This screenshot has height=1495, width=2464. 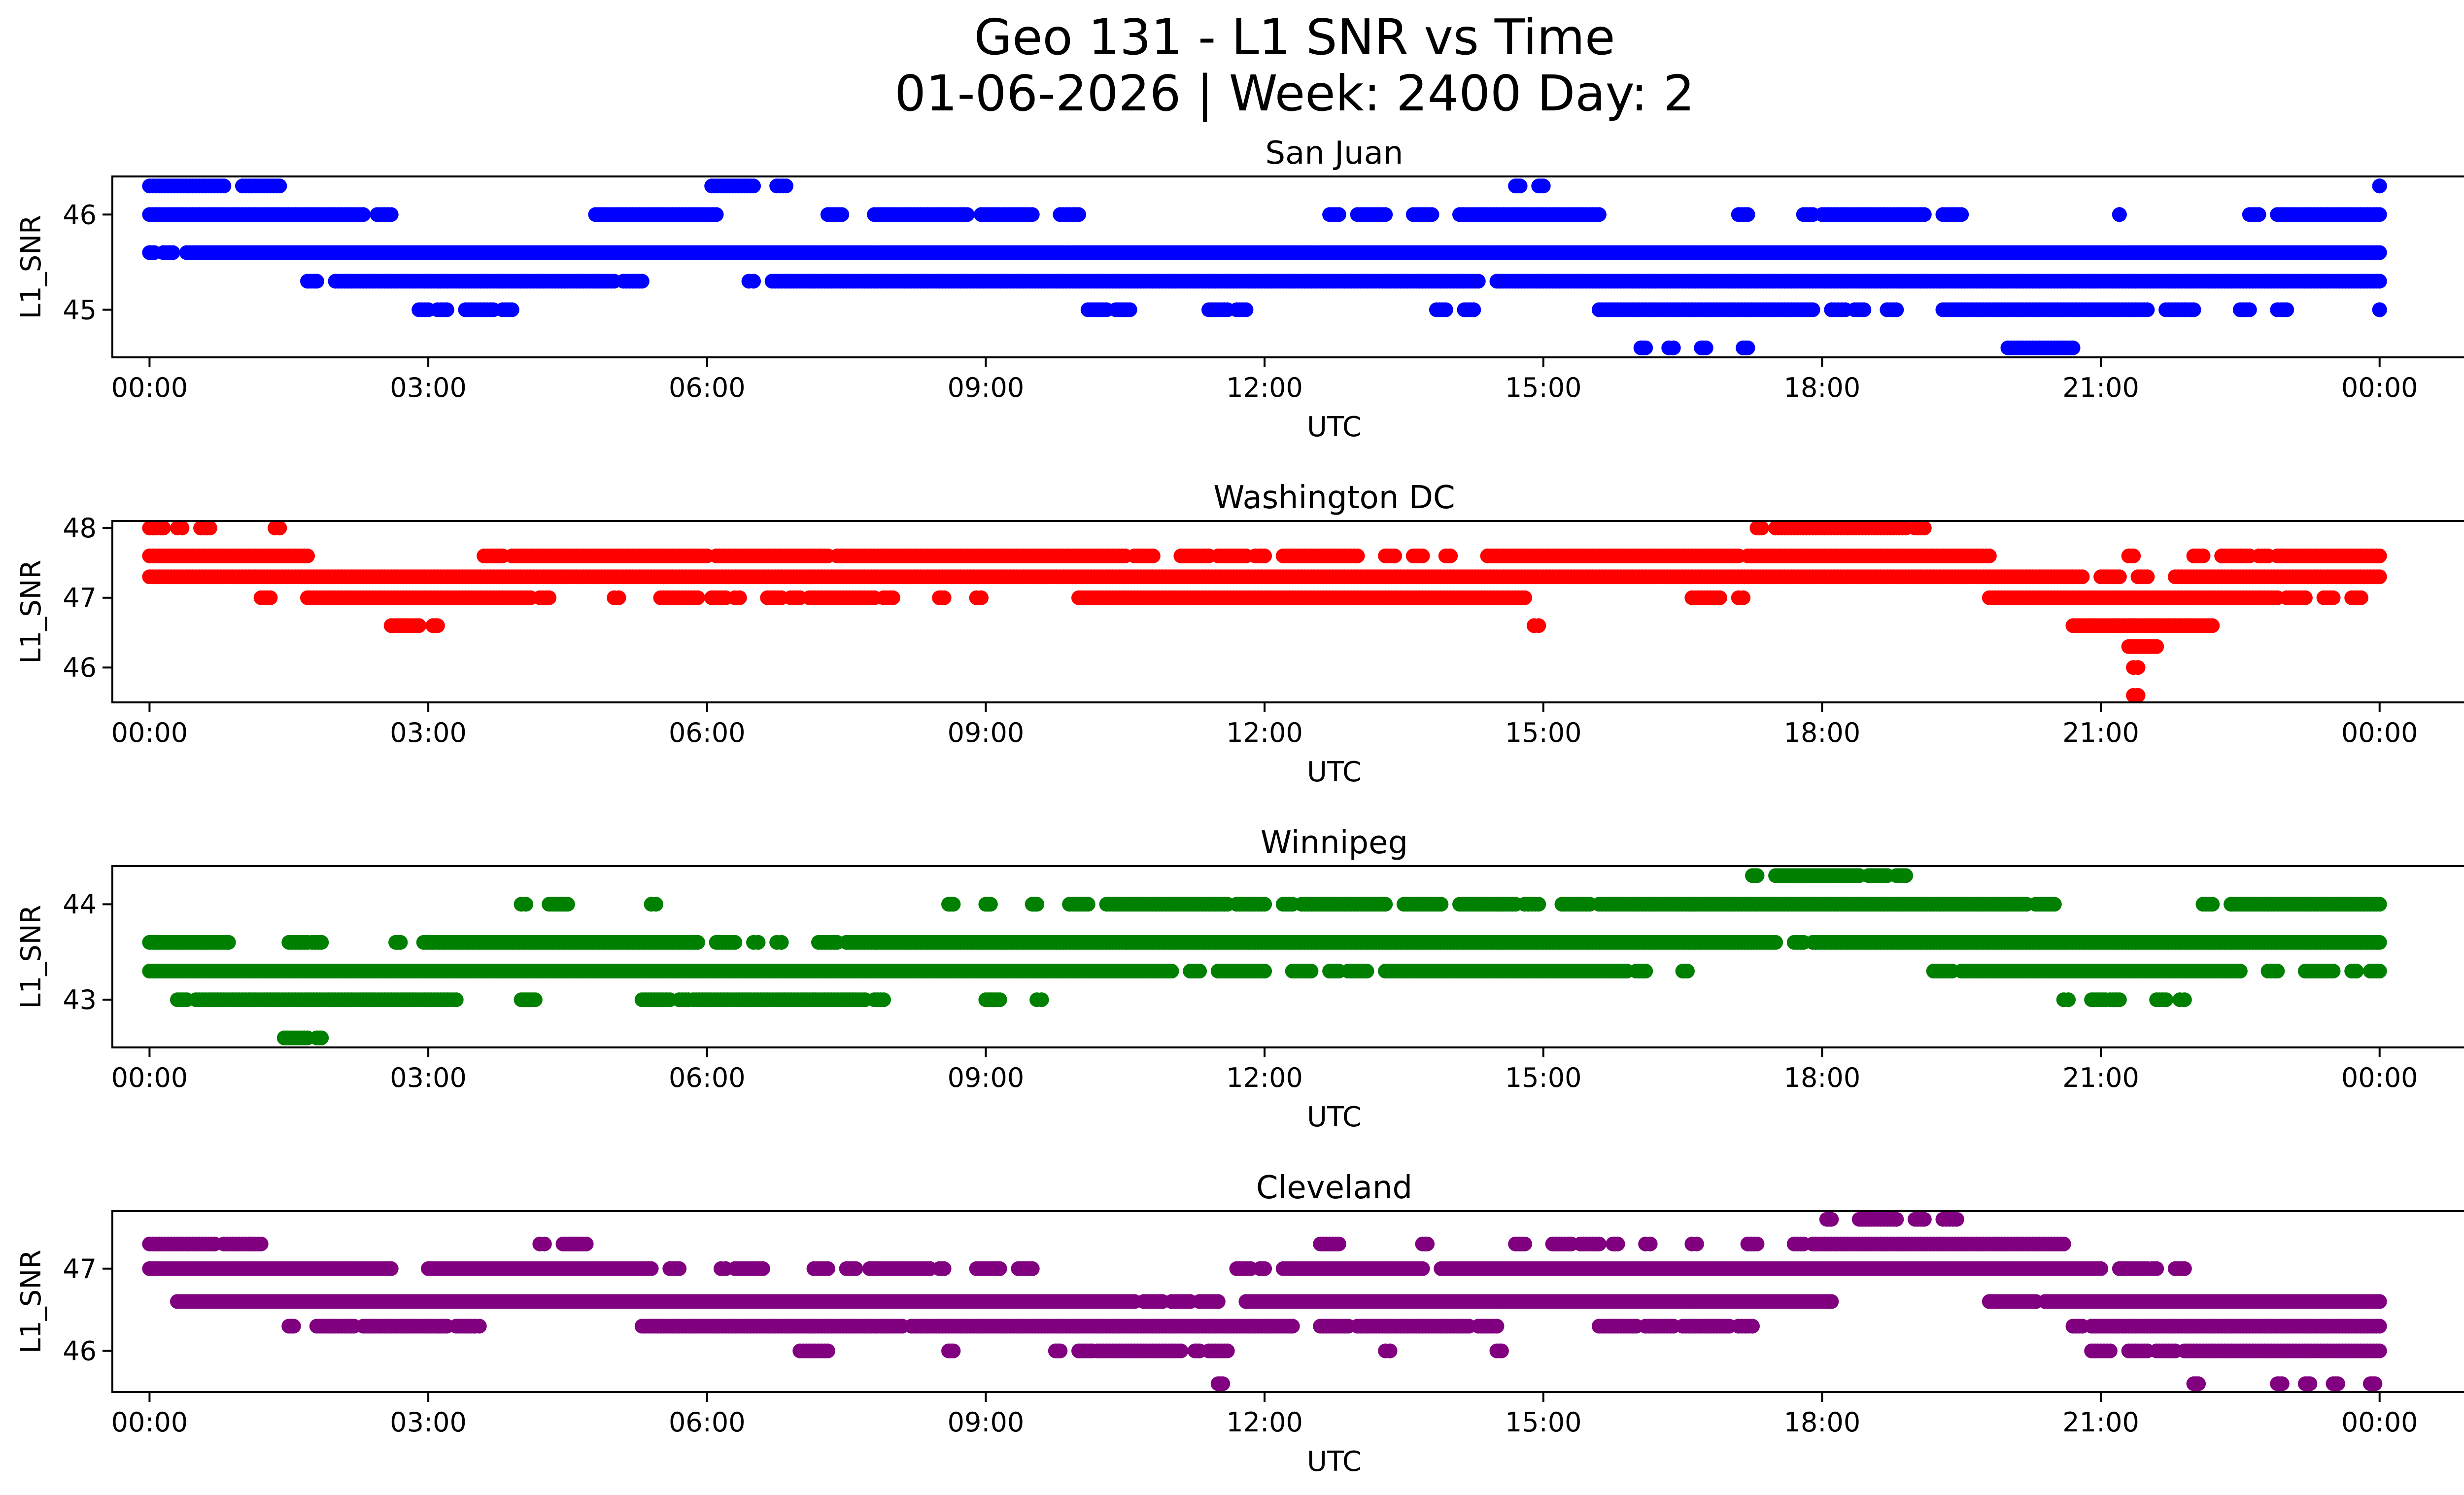 What do you see at coordinates (31, 267) in the screenshot?
I see `y-axis-label: L1_SNR` at bounding box center [31, 267].